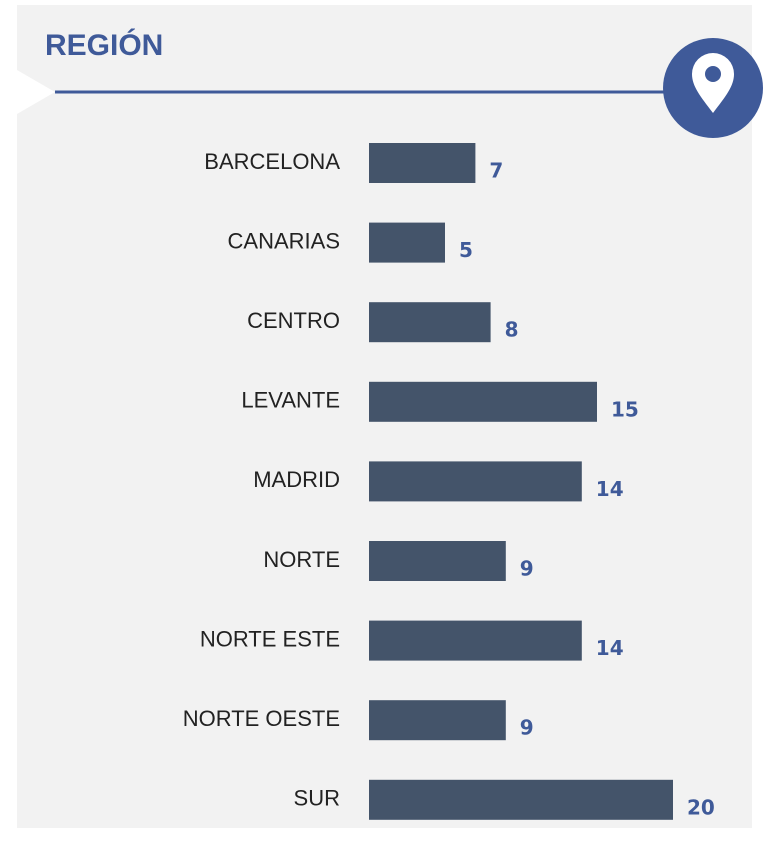 This screenshot has width=763, height=854. I want to click on value-label: 7, so click(496, 171).